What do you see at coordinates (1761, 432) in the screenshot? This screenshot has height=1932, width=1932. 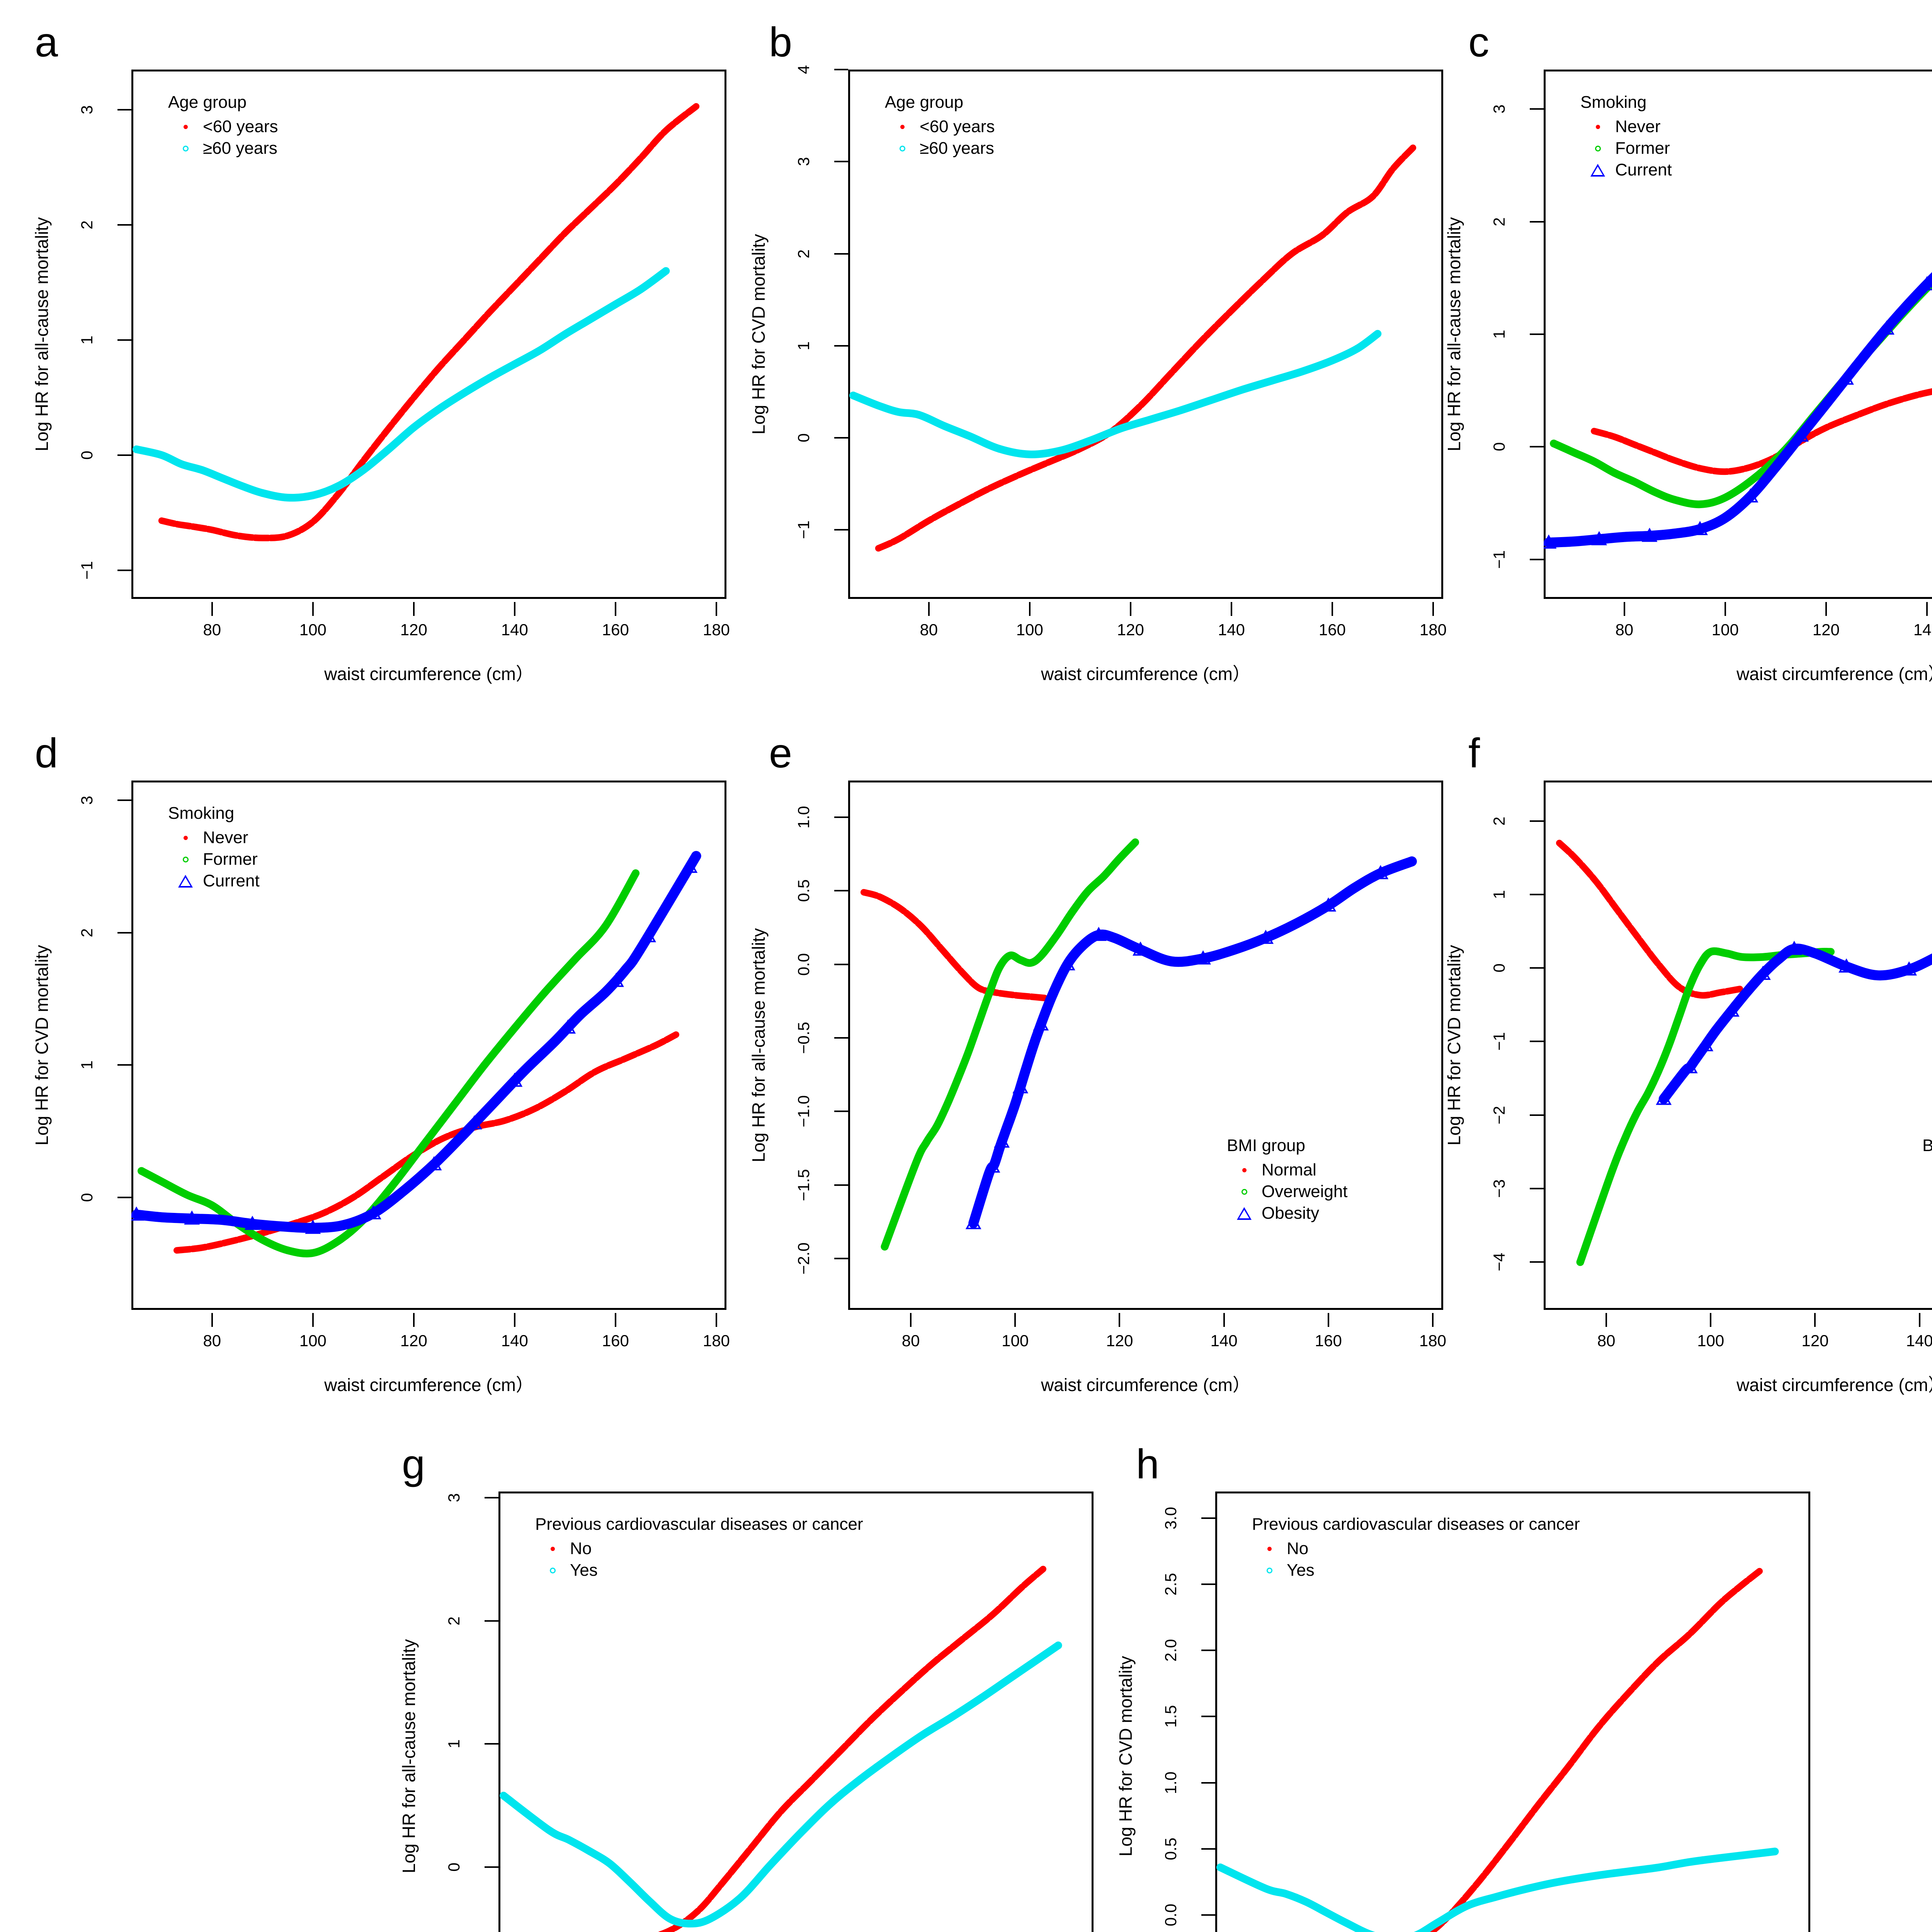 I see `series-Never` at bounding box center [1761, 432].